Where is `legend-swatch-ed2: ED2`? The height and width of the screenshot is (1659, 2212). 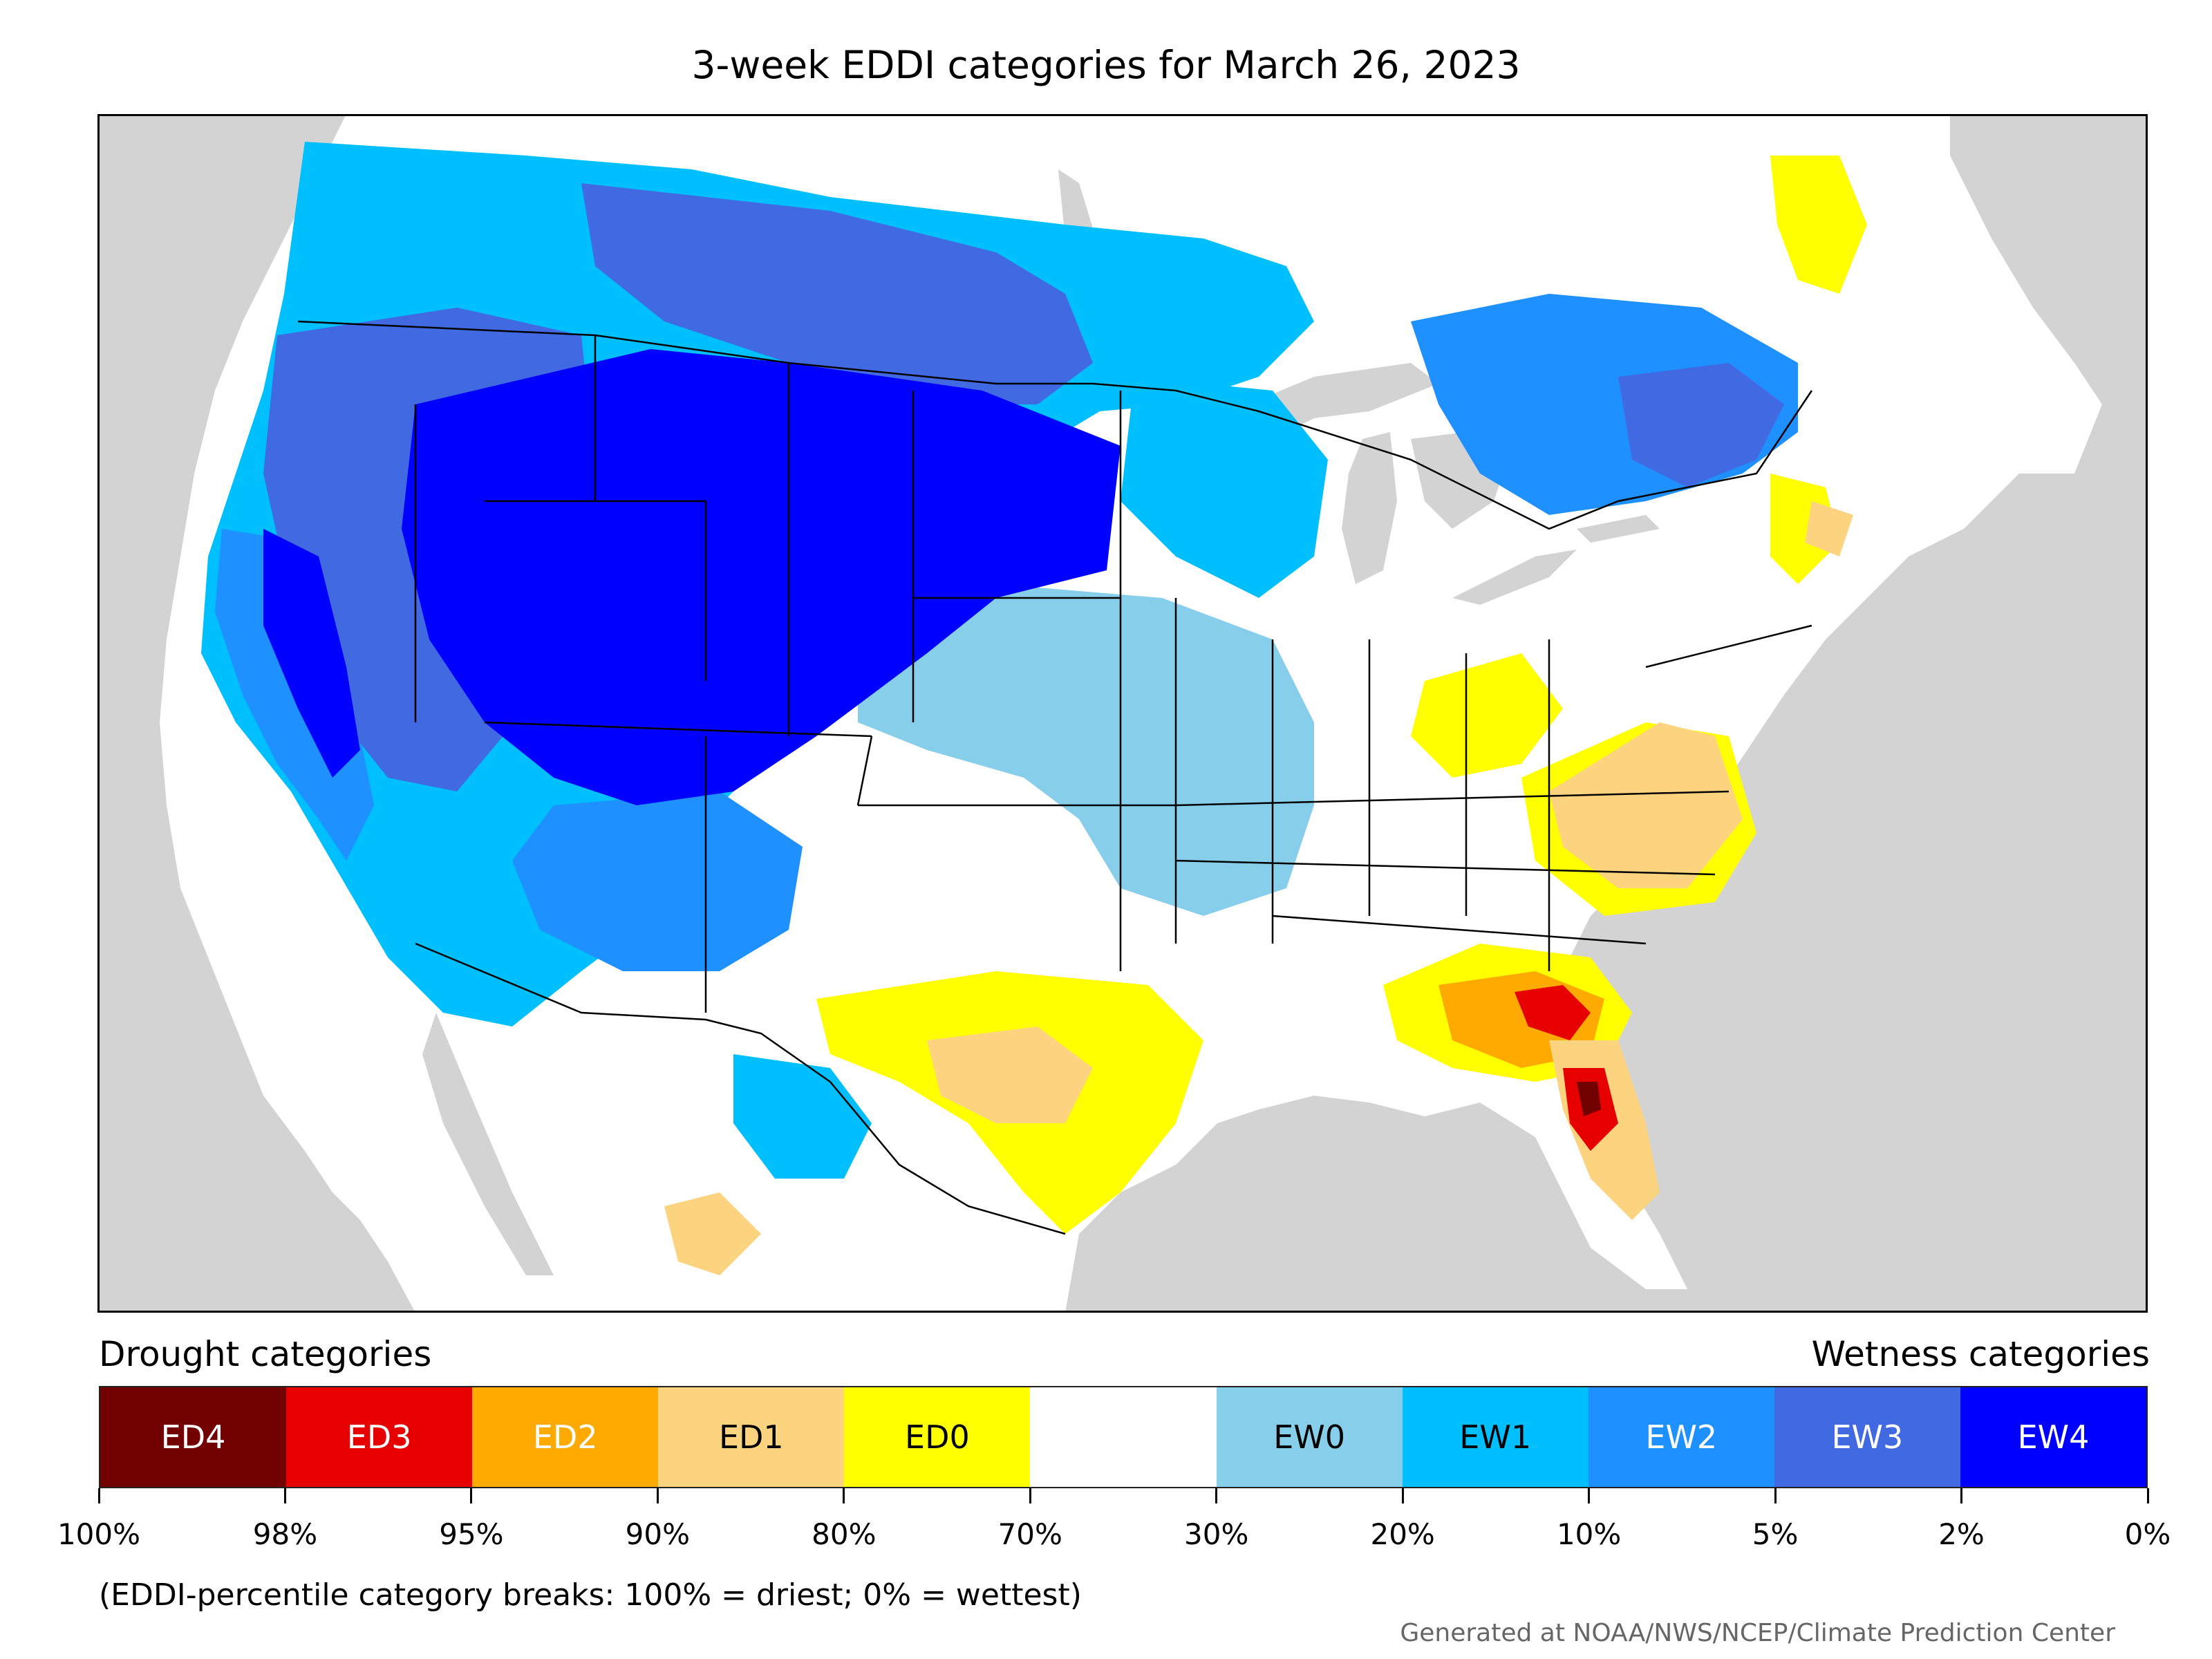
legend-swatch-ed2: ED2 is located at coordinates (565, 1437).